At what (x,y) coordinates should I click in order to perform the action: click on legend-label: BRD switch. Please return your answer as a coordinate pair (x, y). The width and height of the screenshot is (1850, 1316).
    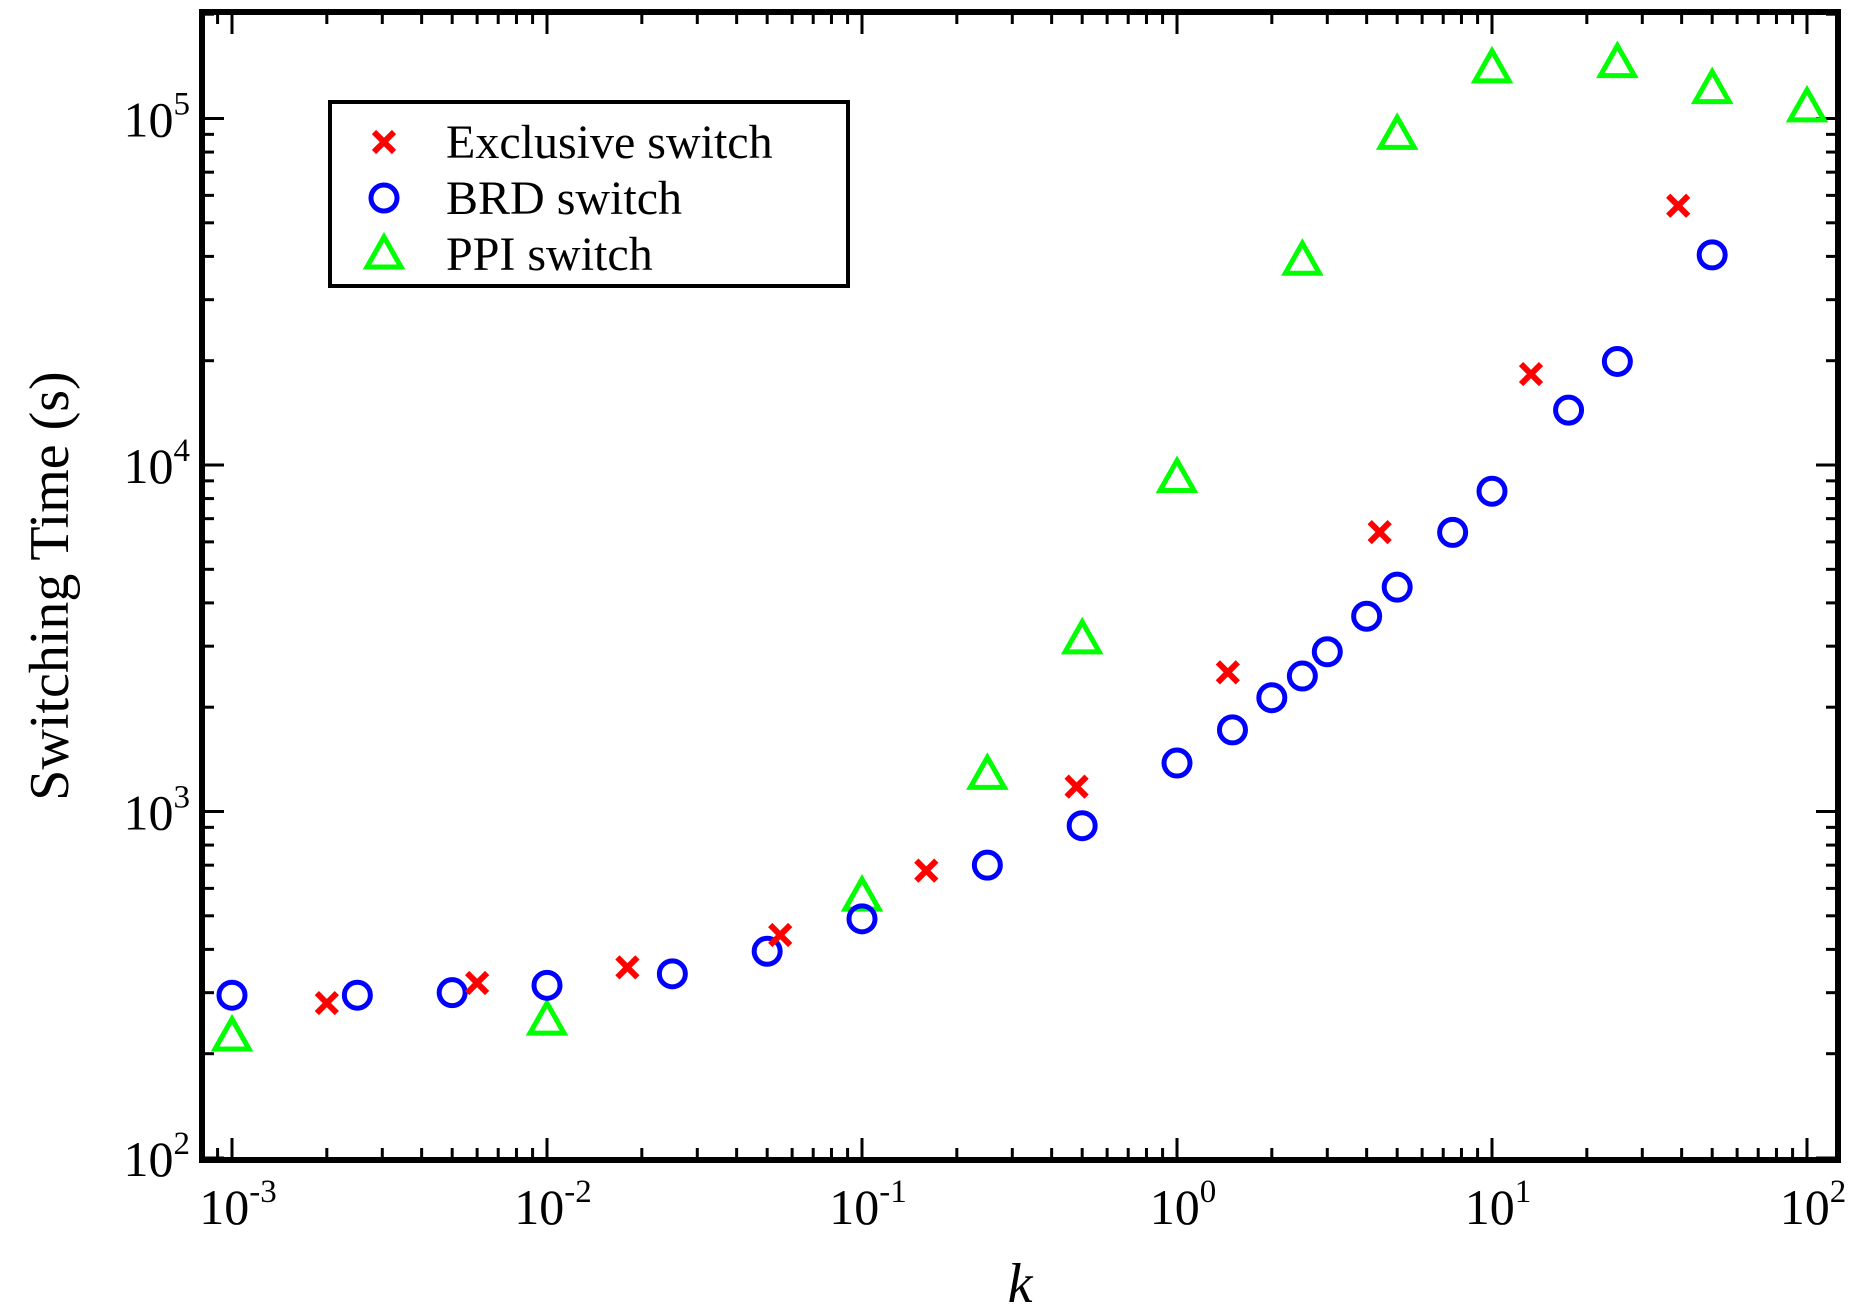
    Looking at the image, I should click on (564, 198).